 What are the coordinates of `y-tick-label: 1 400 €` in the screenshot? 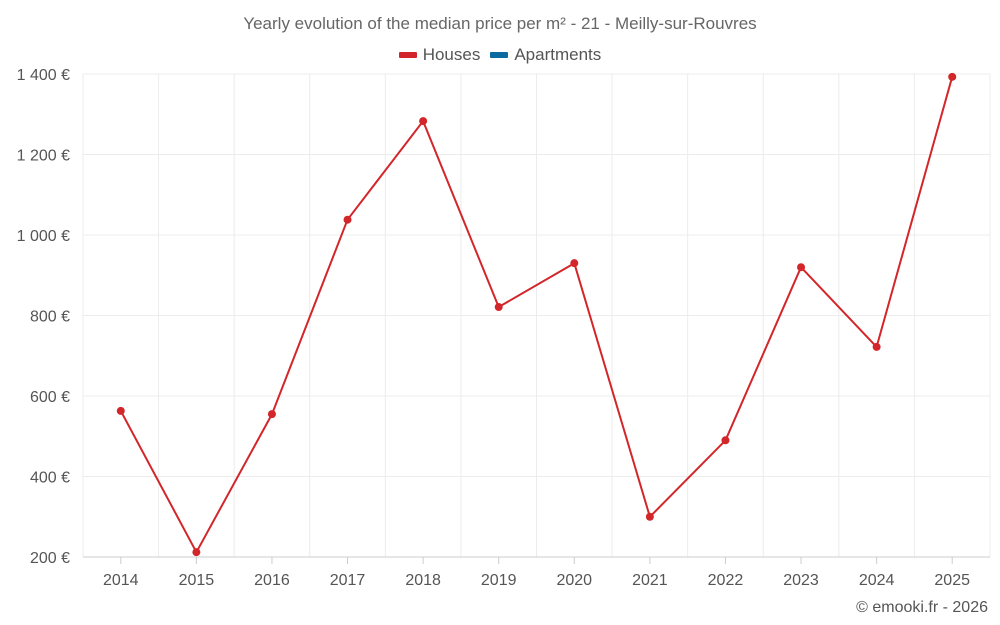 It's located at (43, 75).